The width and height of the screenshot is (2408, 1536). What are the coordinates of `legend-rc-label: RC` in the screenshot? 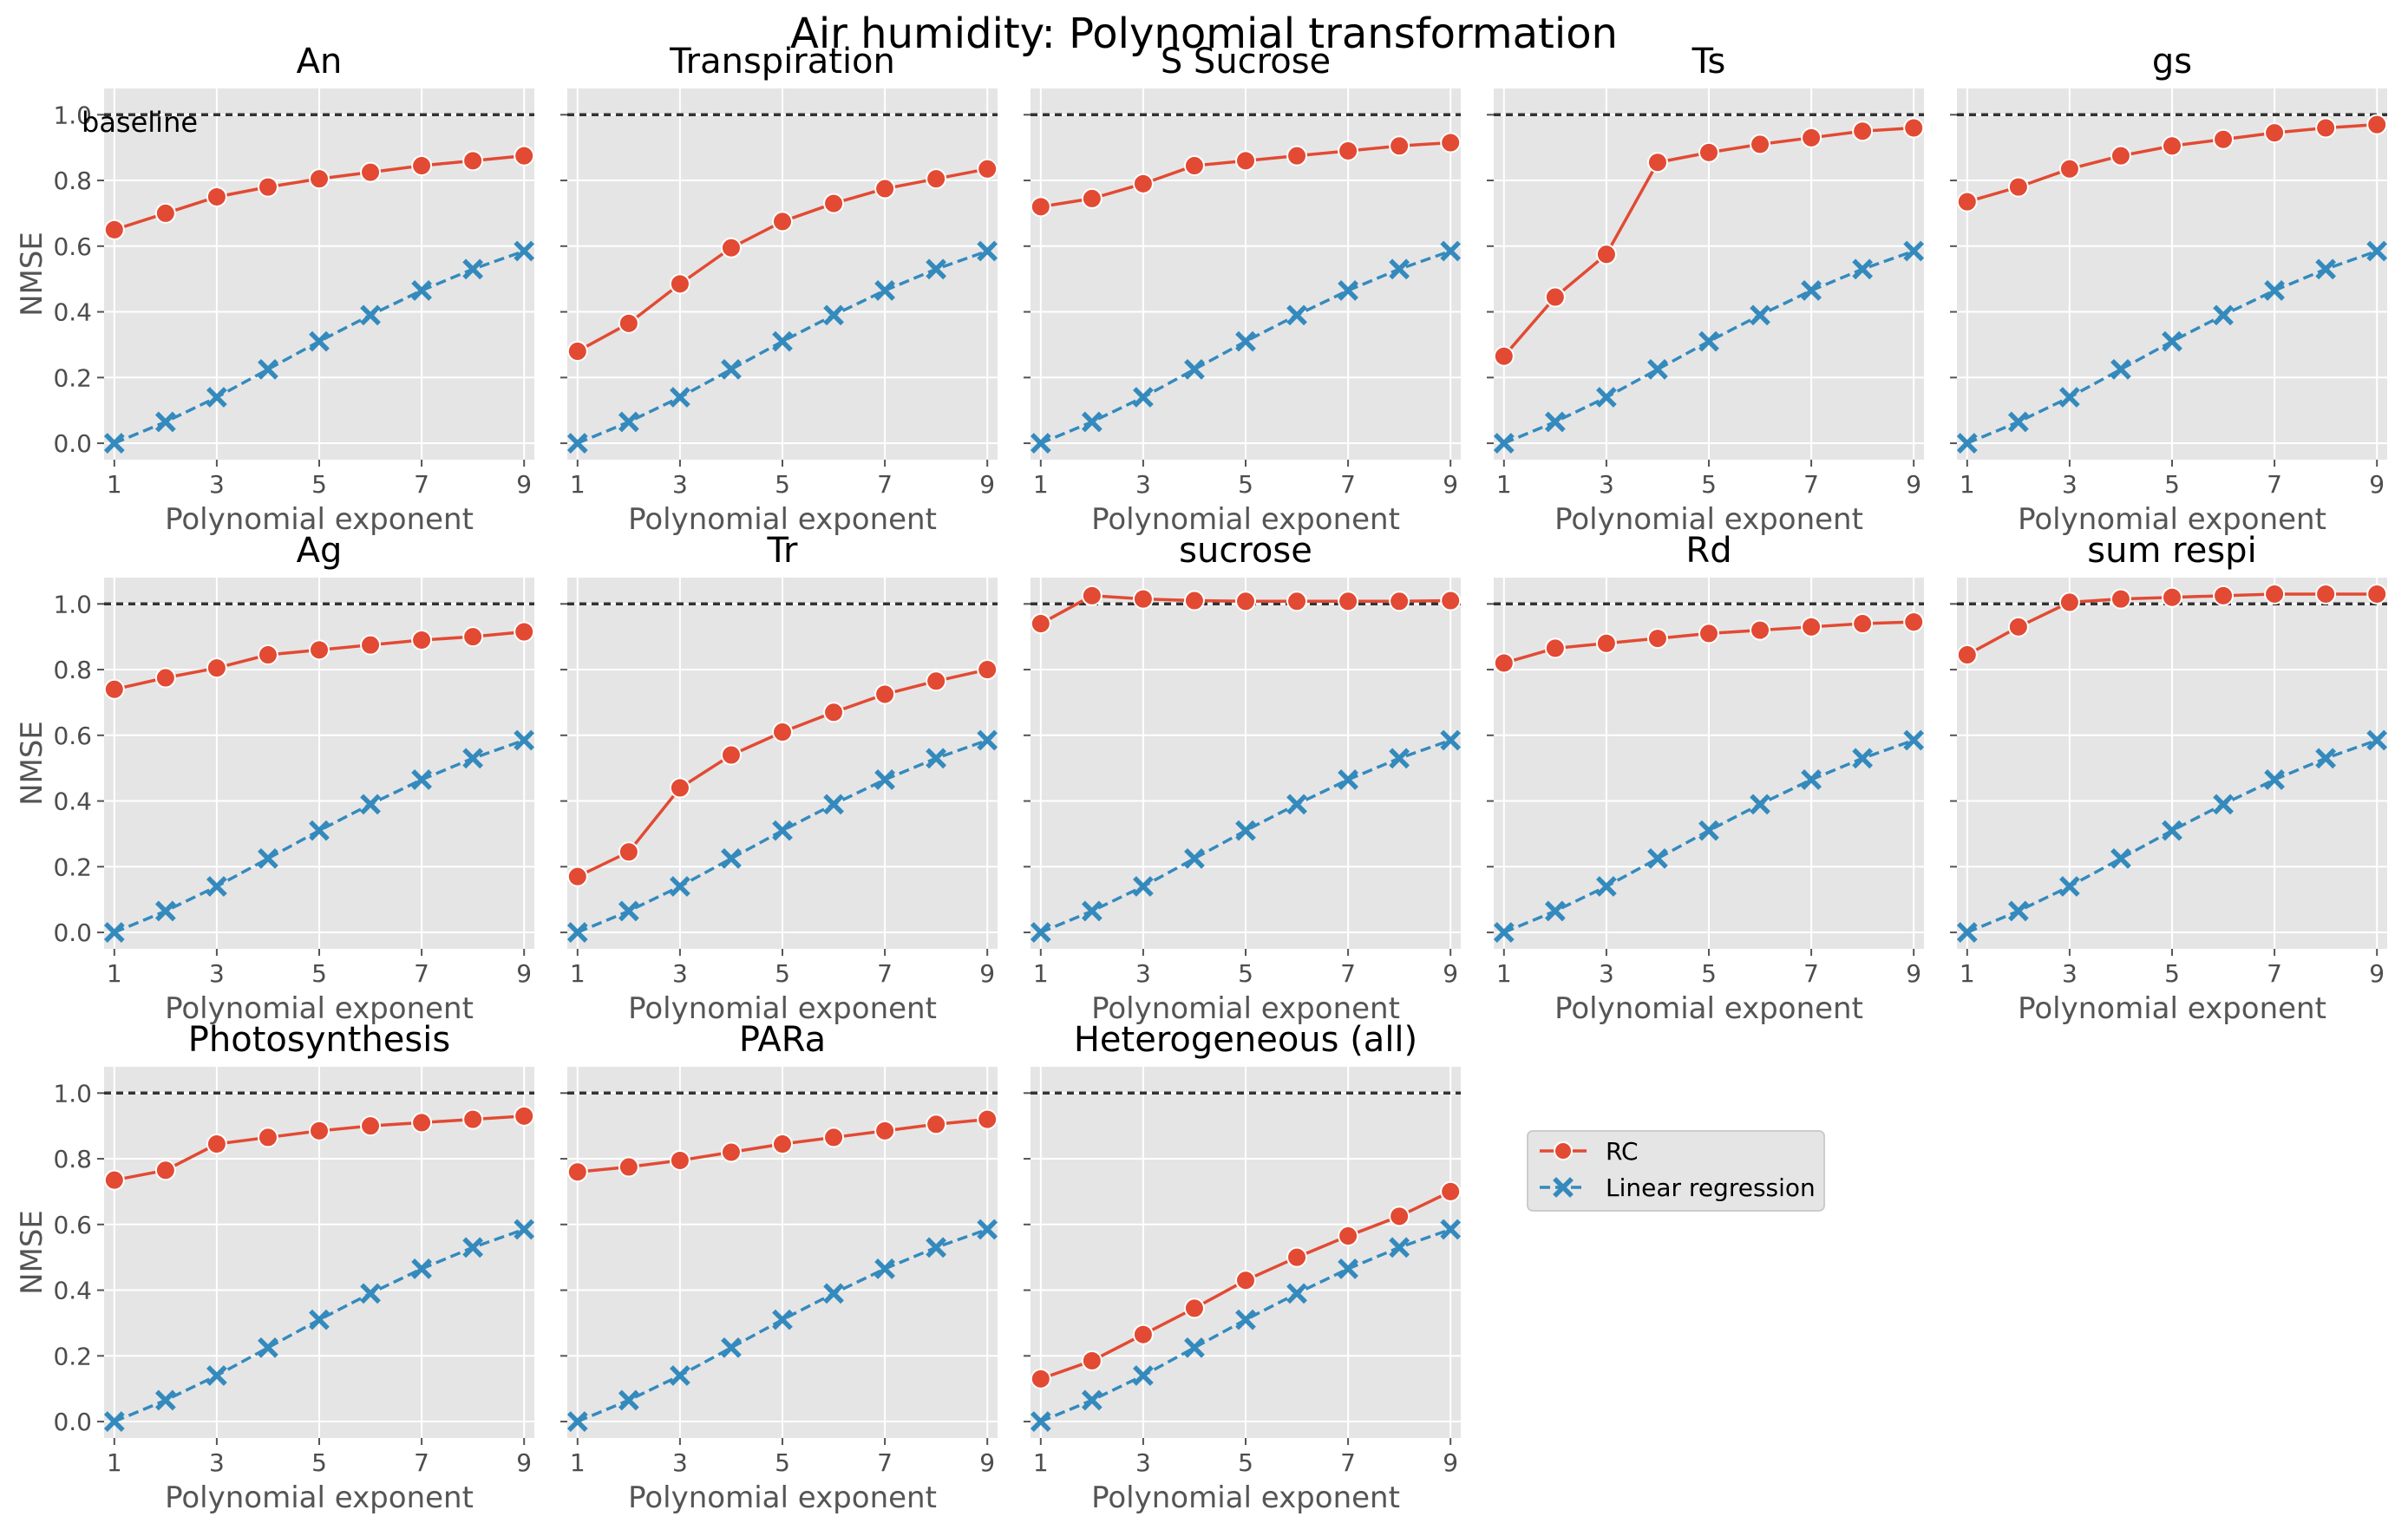 It's located at (1622, 1152).